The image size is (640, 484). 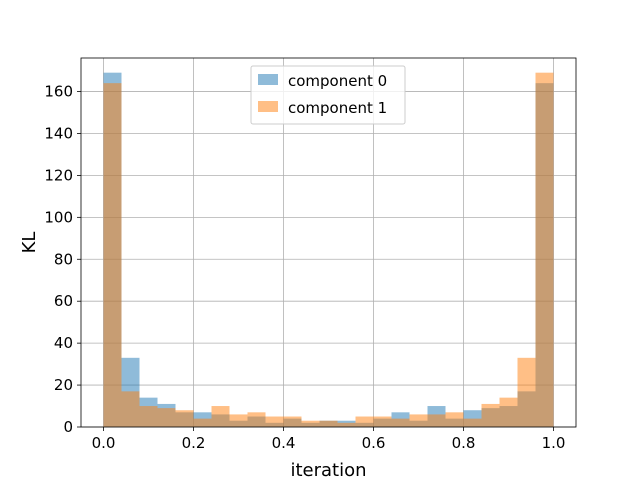 What do you see at coordinates (337, 81) in the screenshot?
I see `legend-label-component-0: component 0` at bounding box center [337, 81].